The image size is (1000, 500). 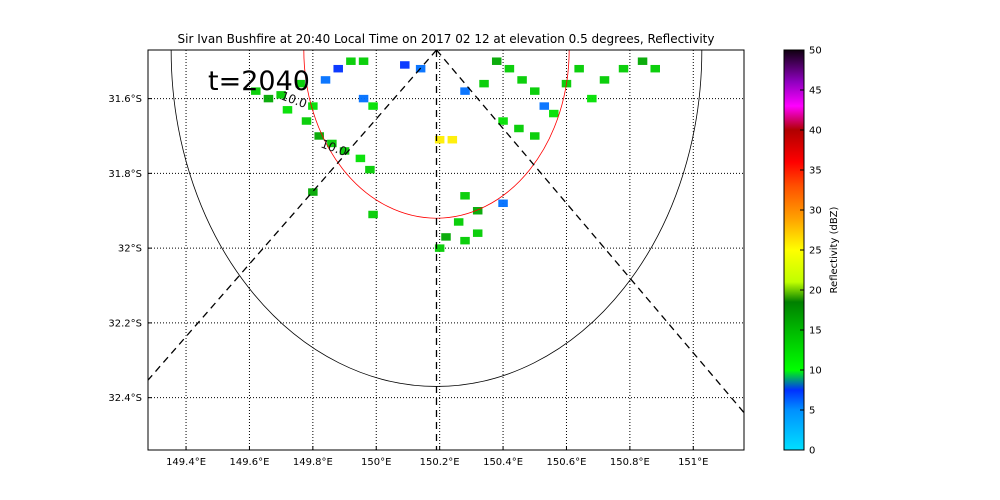 I want to click on colorbar-tick-label: 45, so click(x=815, y=91).